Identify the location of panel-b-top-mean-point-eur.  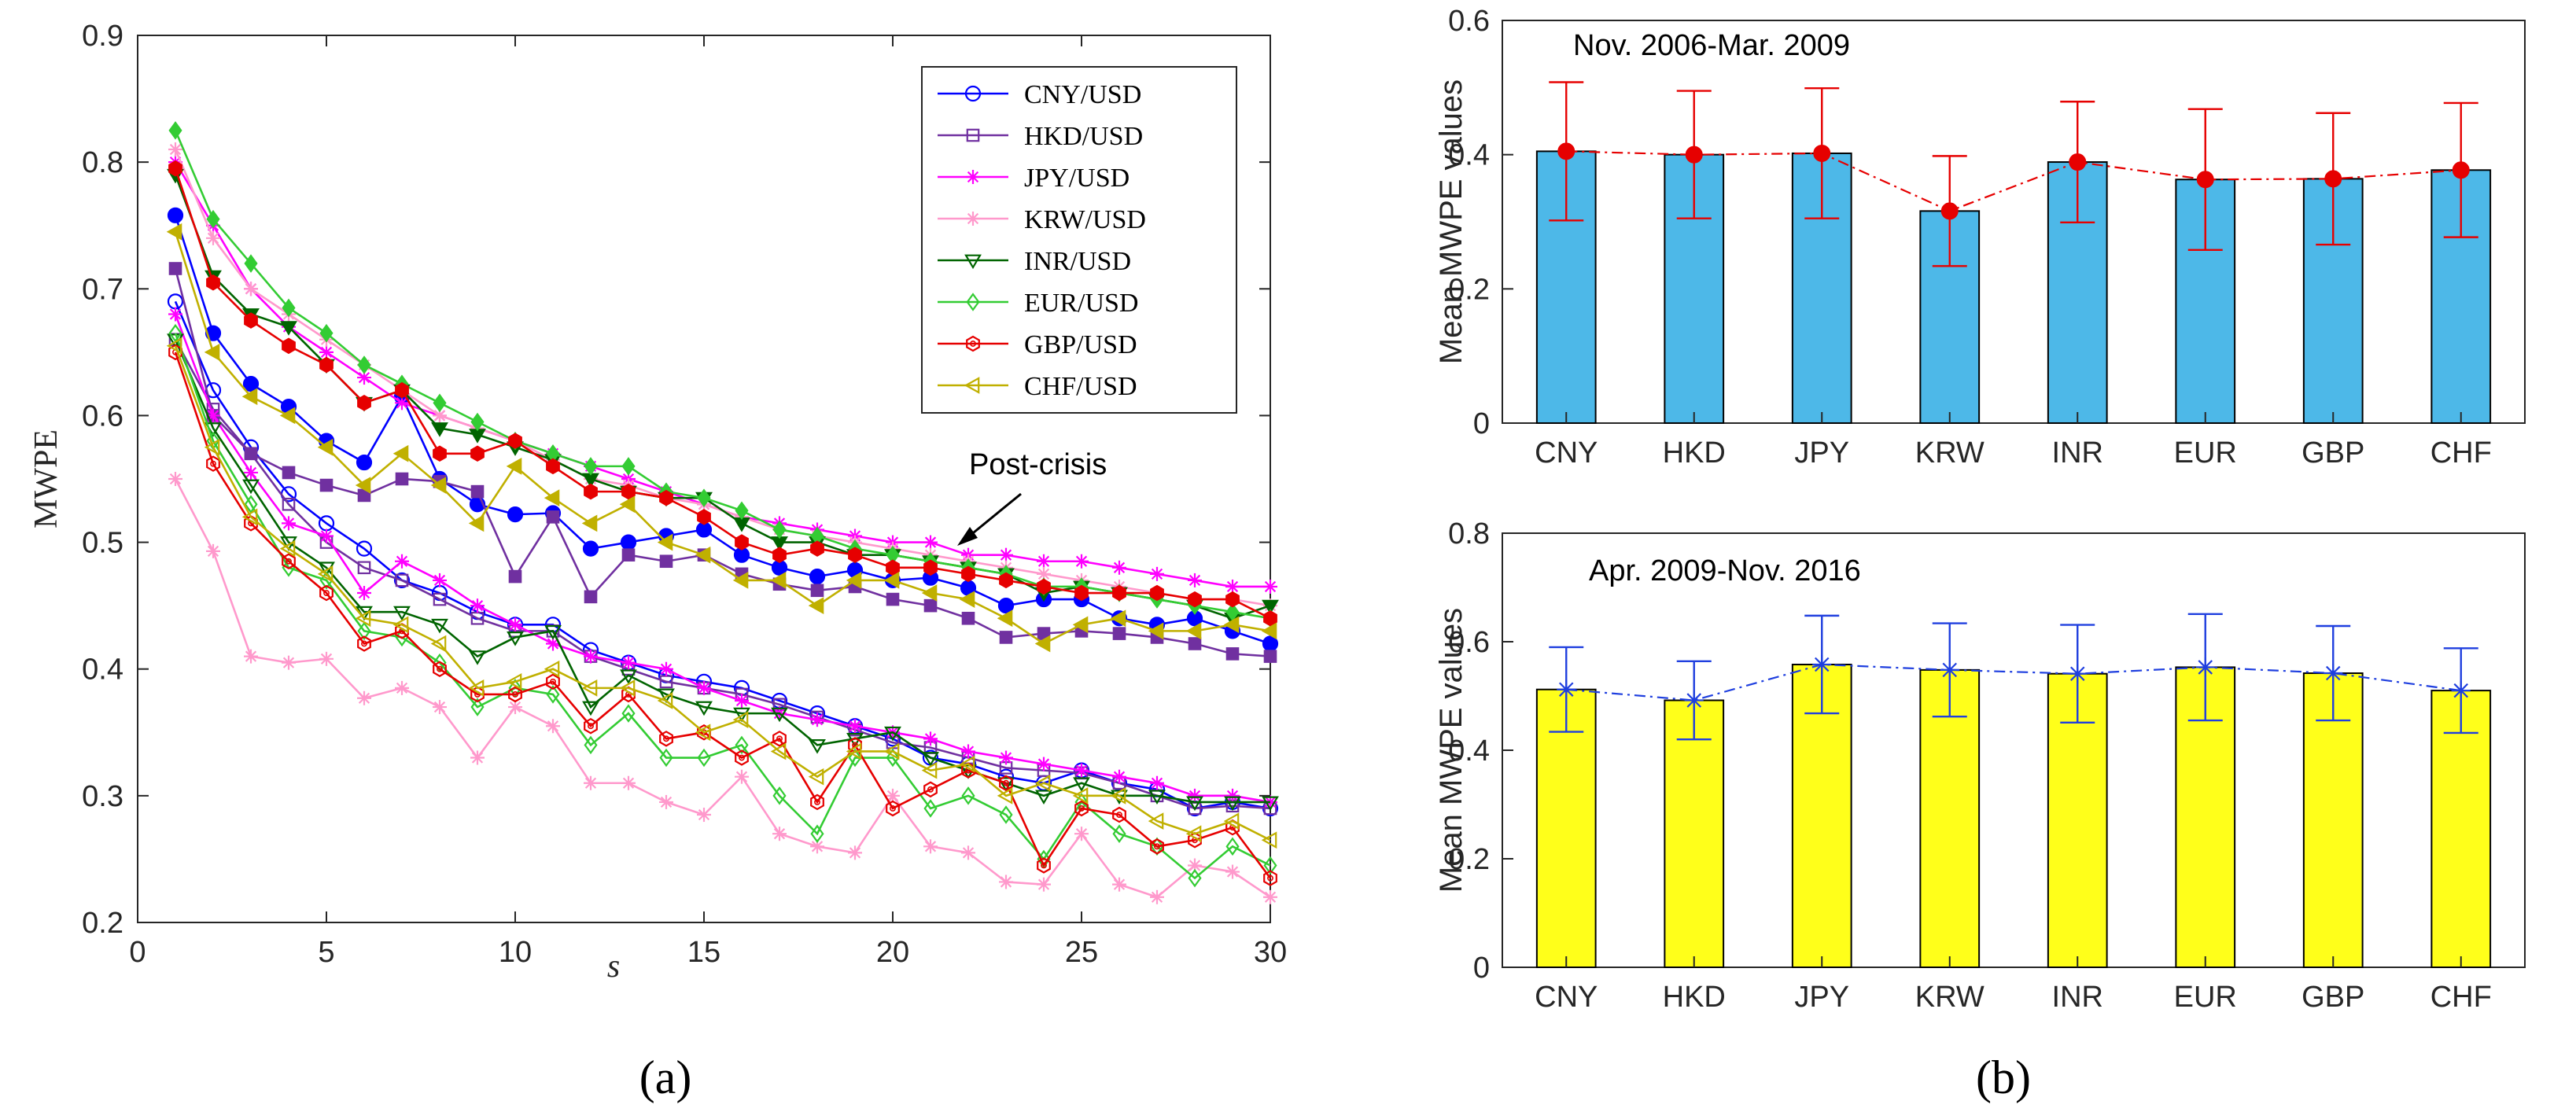
(2205, 180).